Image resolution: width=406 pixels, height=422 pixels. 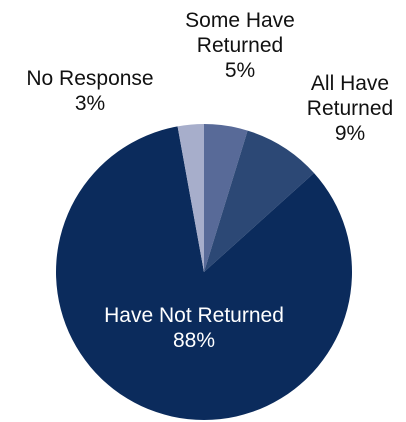 What do you see at coordinates (350, 83) in the screenshot?
I see `slice-category-label: All Have` at bounding box center [350, 83].